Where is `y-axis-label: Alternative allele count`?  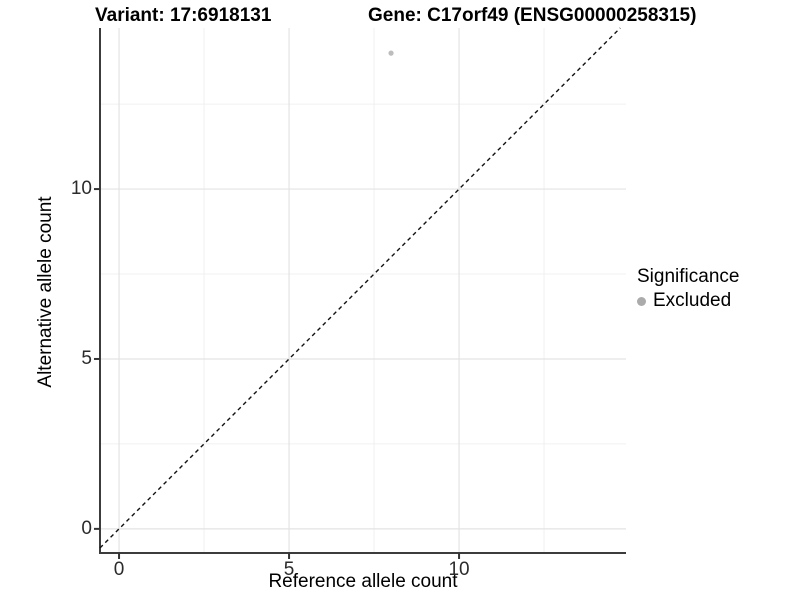
y-axis-label: Alternative allele count is located at coordinates (45, 292).